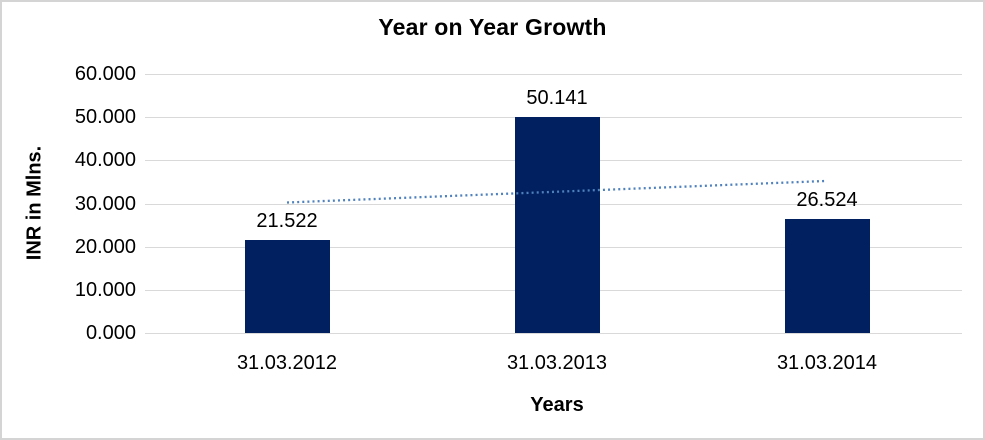  Describe the element at coordinates (105, 117) in the screenshot. I see `y-tick-label: 50.000` at that location.